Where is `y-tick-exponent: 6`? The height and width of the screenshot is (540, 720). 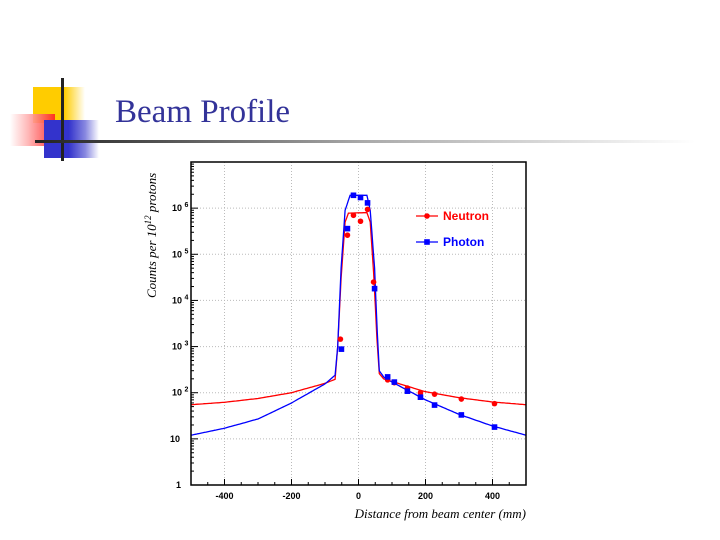
y-tick-exponent: 6 is located at coordinates (187, 205).